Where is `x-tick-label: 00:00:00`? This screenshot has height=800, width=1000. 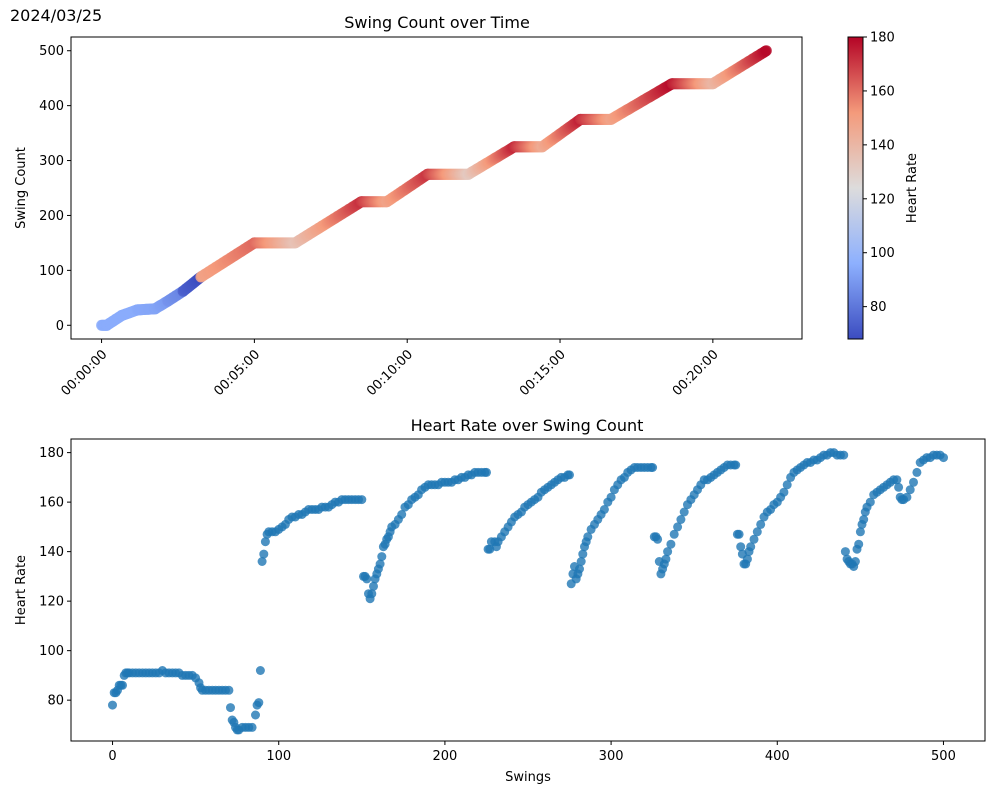
x-tick-label: 00:00:00 is located at coordinates (84, 373).